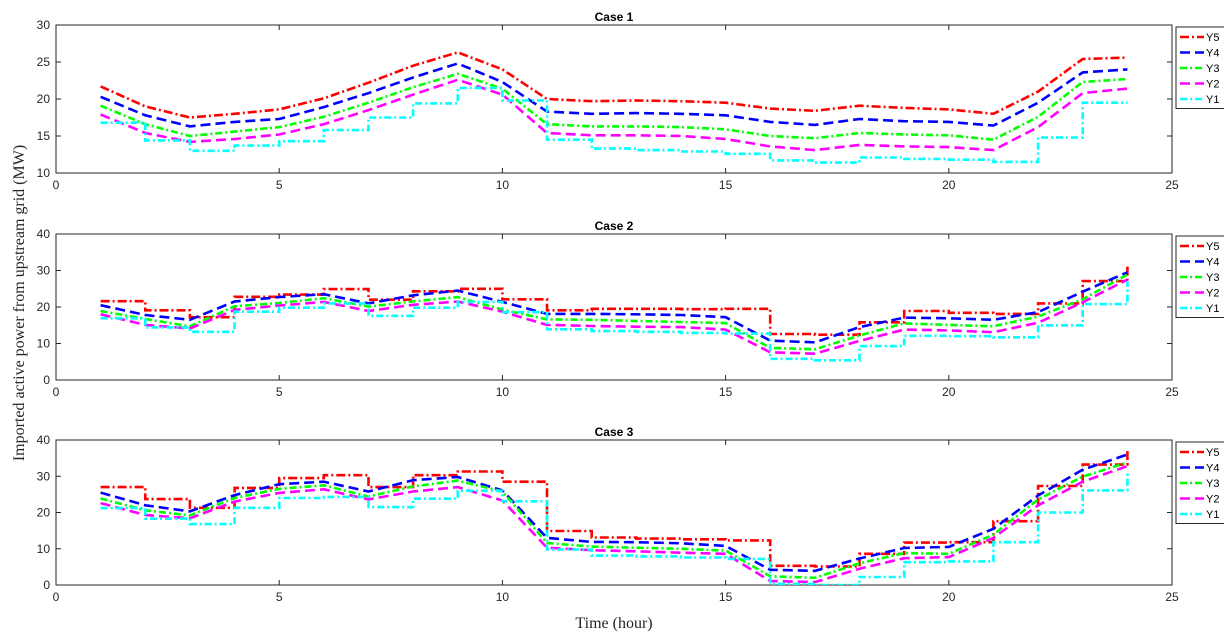 The width and height of the screenshot is (1224, 633). I want to click on y-tick-label: 15, so click(44, 136).